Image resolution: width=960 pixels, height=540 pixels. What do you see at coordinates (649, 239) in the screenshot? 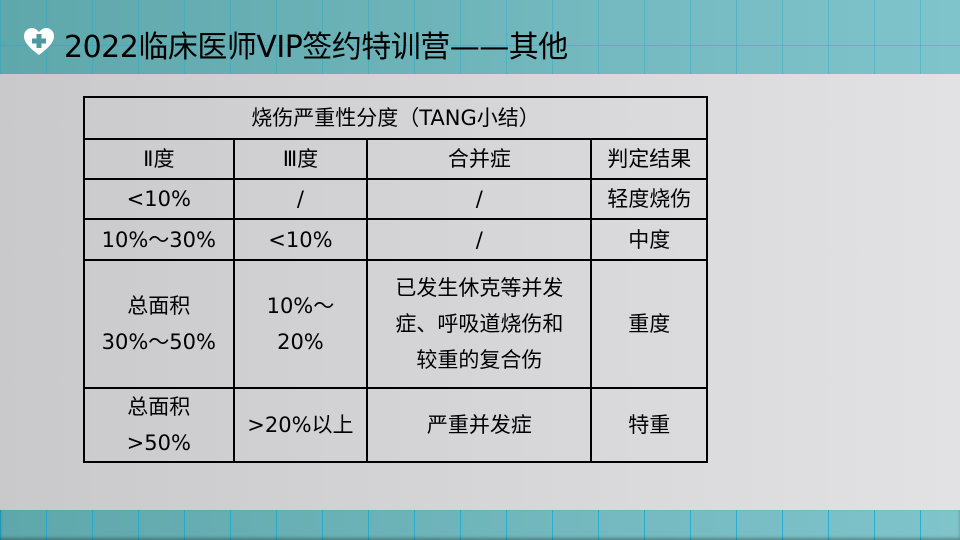
I see `cell: 中度` at bounding box center [649, 239].